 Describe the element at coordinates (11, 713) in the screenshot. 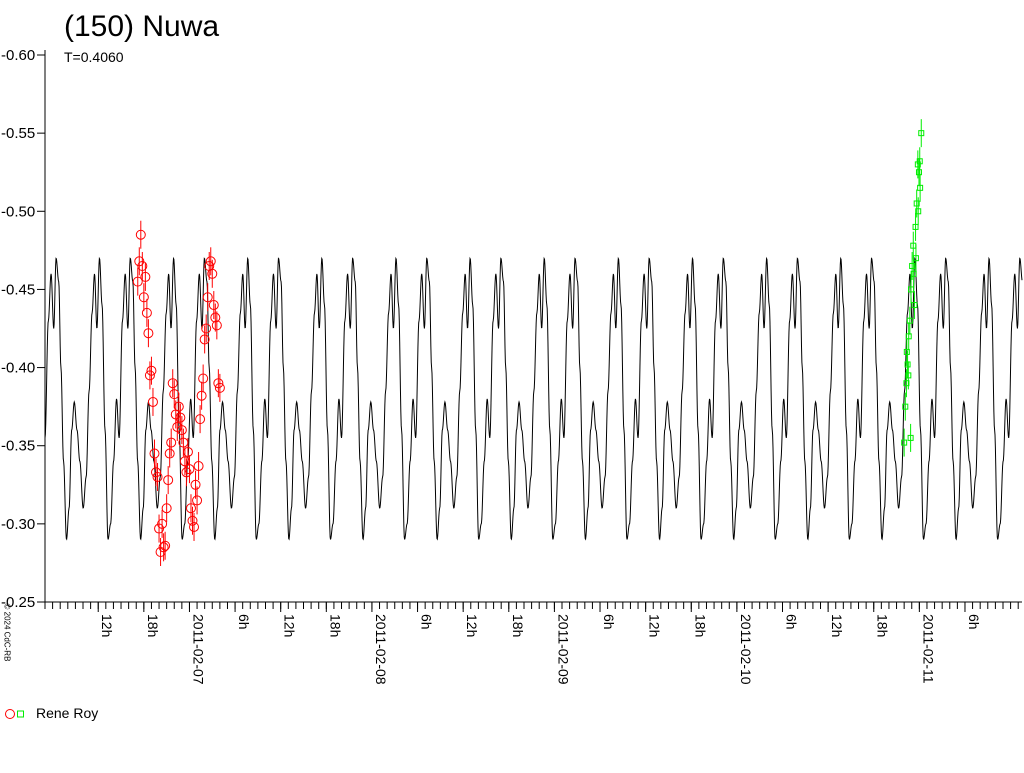

I see `legend-circle-marker` at that location.